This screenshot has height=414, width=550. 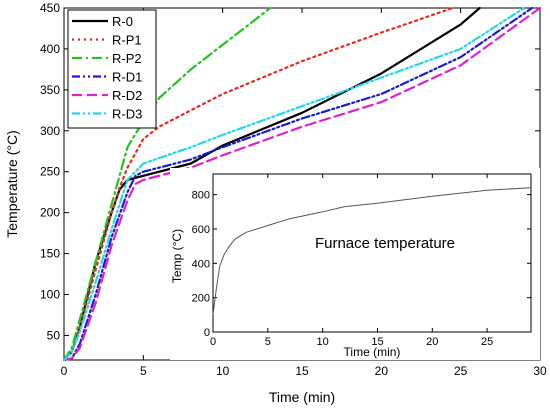 What do you see at coordinates (127, 77) in the screenshot?
I see `legend-label-r-d1: R-D1` at bounding box center [127, 77].